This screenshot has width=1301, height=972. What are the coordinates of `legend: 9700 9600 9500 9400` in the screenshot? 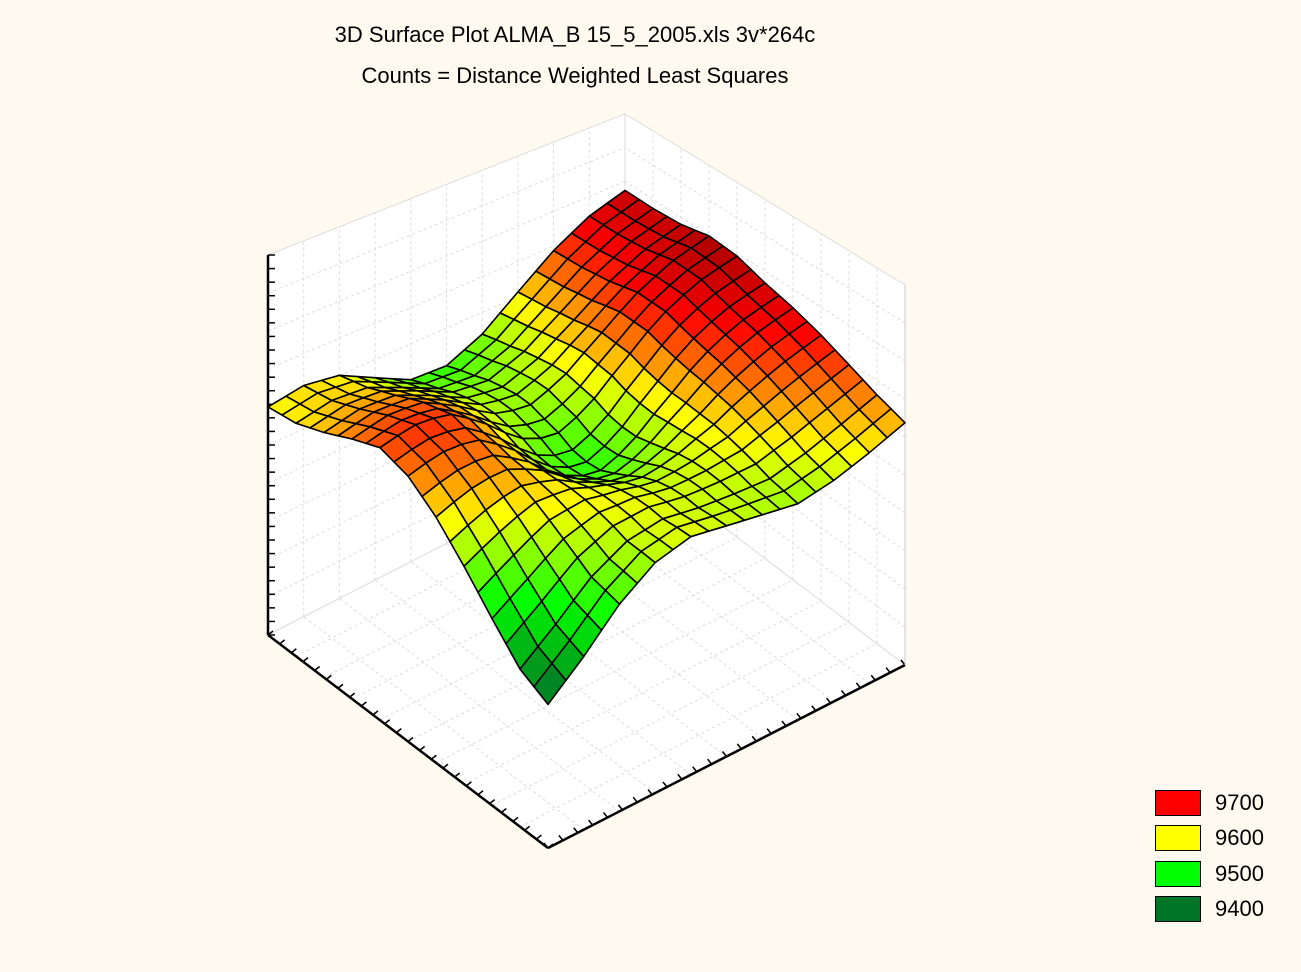 It's located at (1209, 856).